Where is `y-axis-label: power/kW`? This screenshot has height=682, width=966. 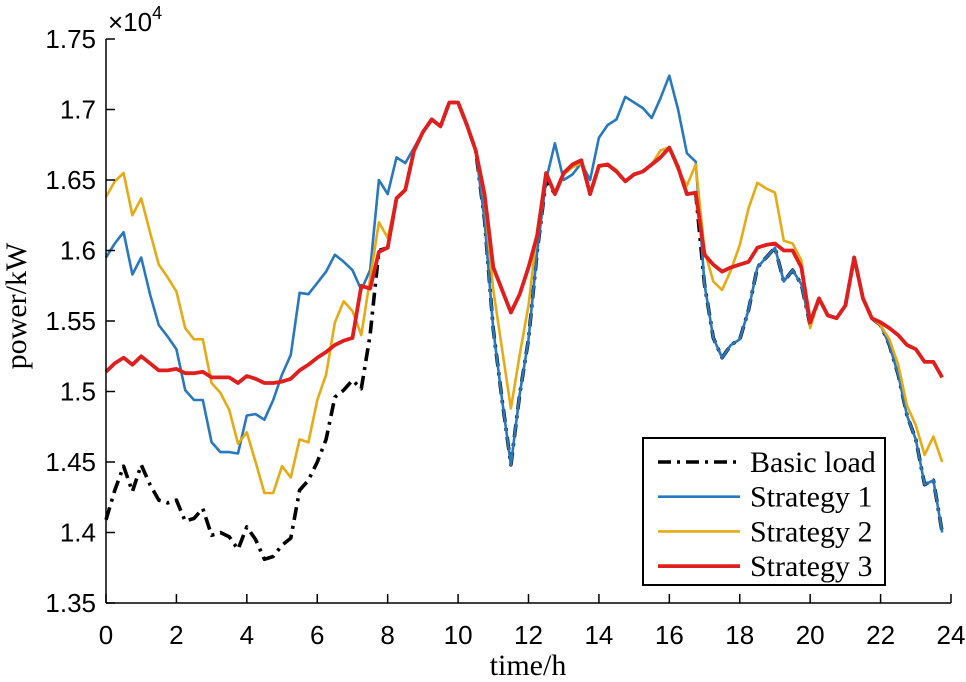 y-axis-label: power/kW is located at coordinates (16, 305).